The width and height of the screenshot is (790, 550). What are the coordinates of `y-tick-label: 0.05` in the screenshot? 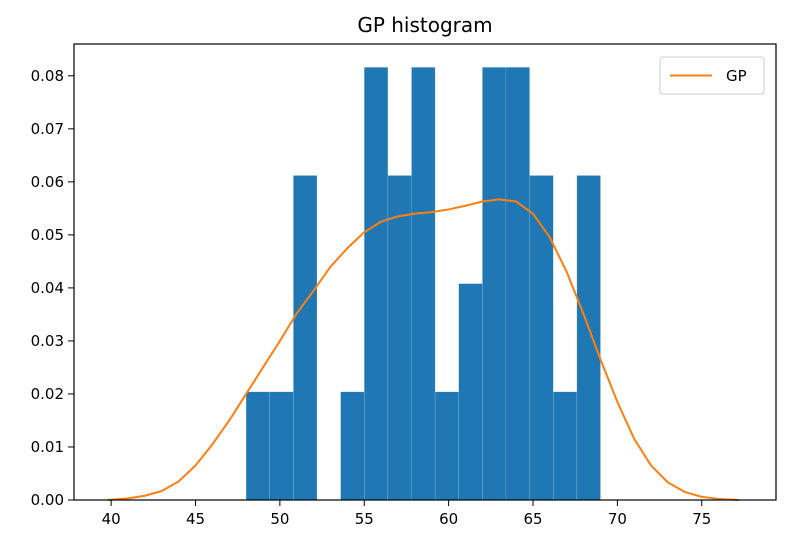 It's located at (47, 235).